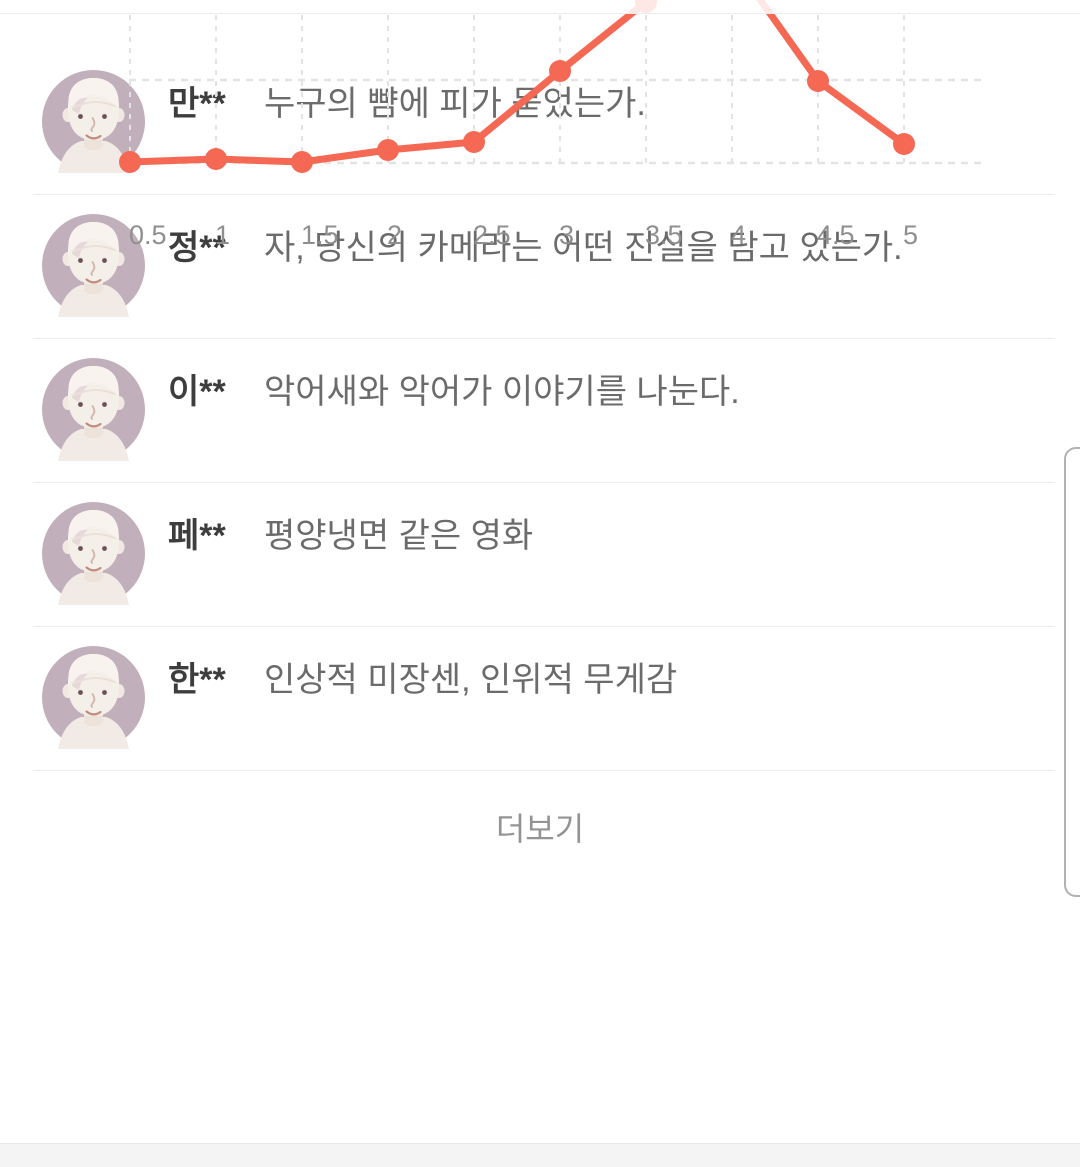 This screenshot has height=1167, width=1080. I want to click on x-axis-label: 4, so click(739, 235).